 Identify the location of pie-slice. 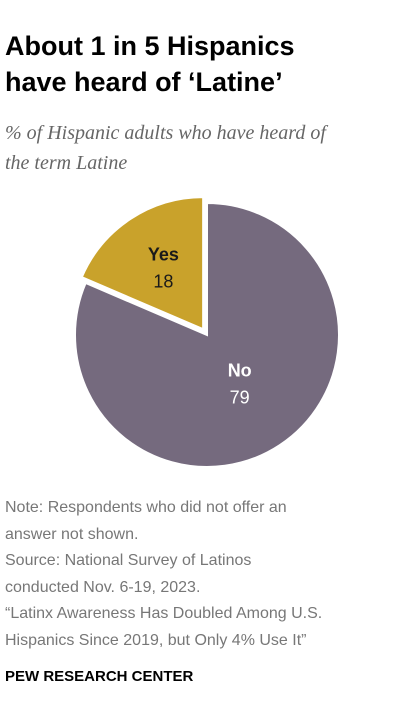
(142, 263).